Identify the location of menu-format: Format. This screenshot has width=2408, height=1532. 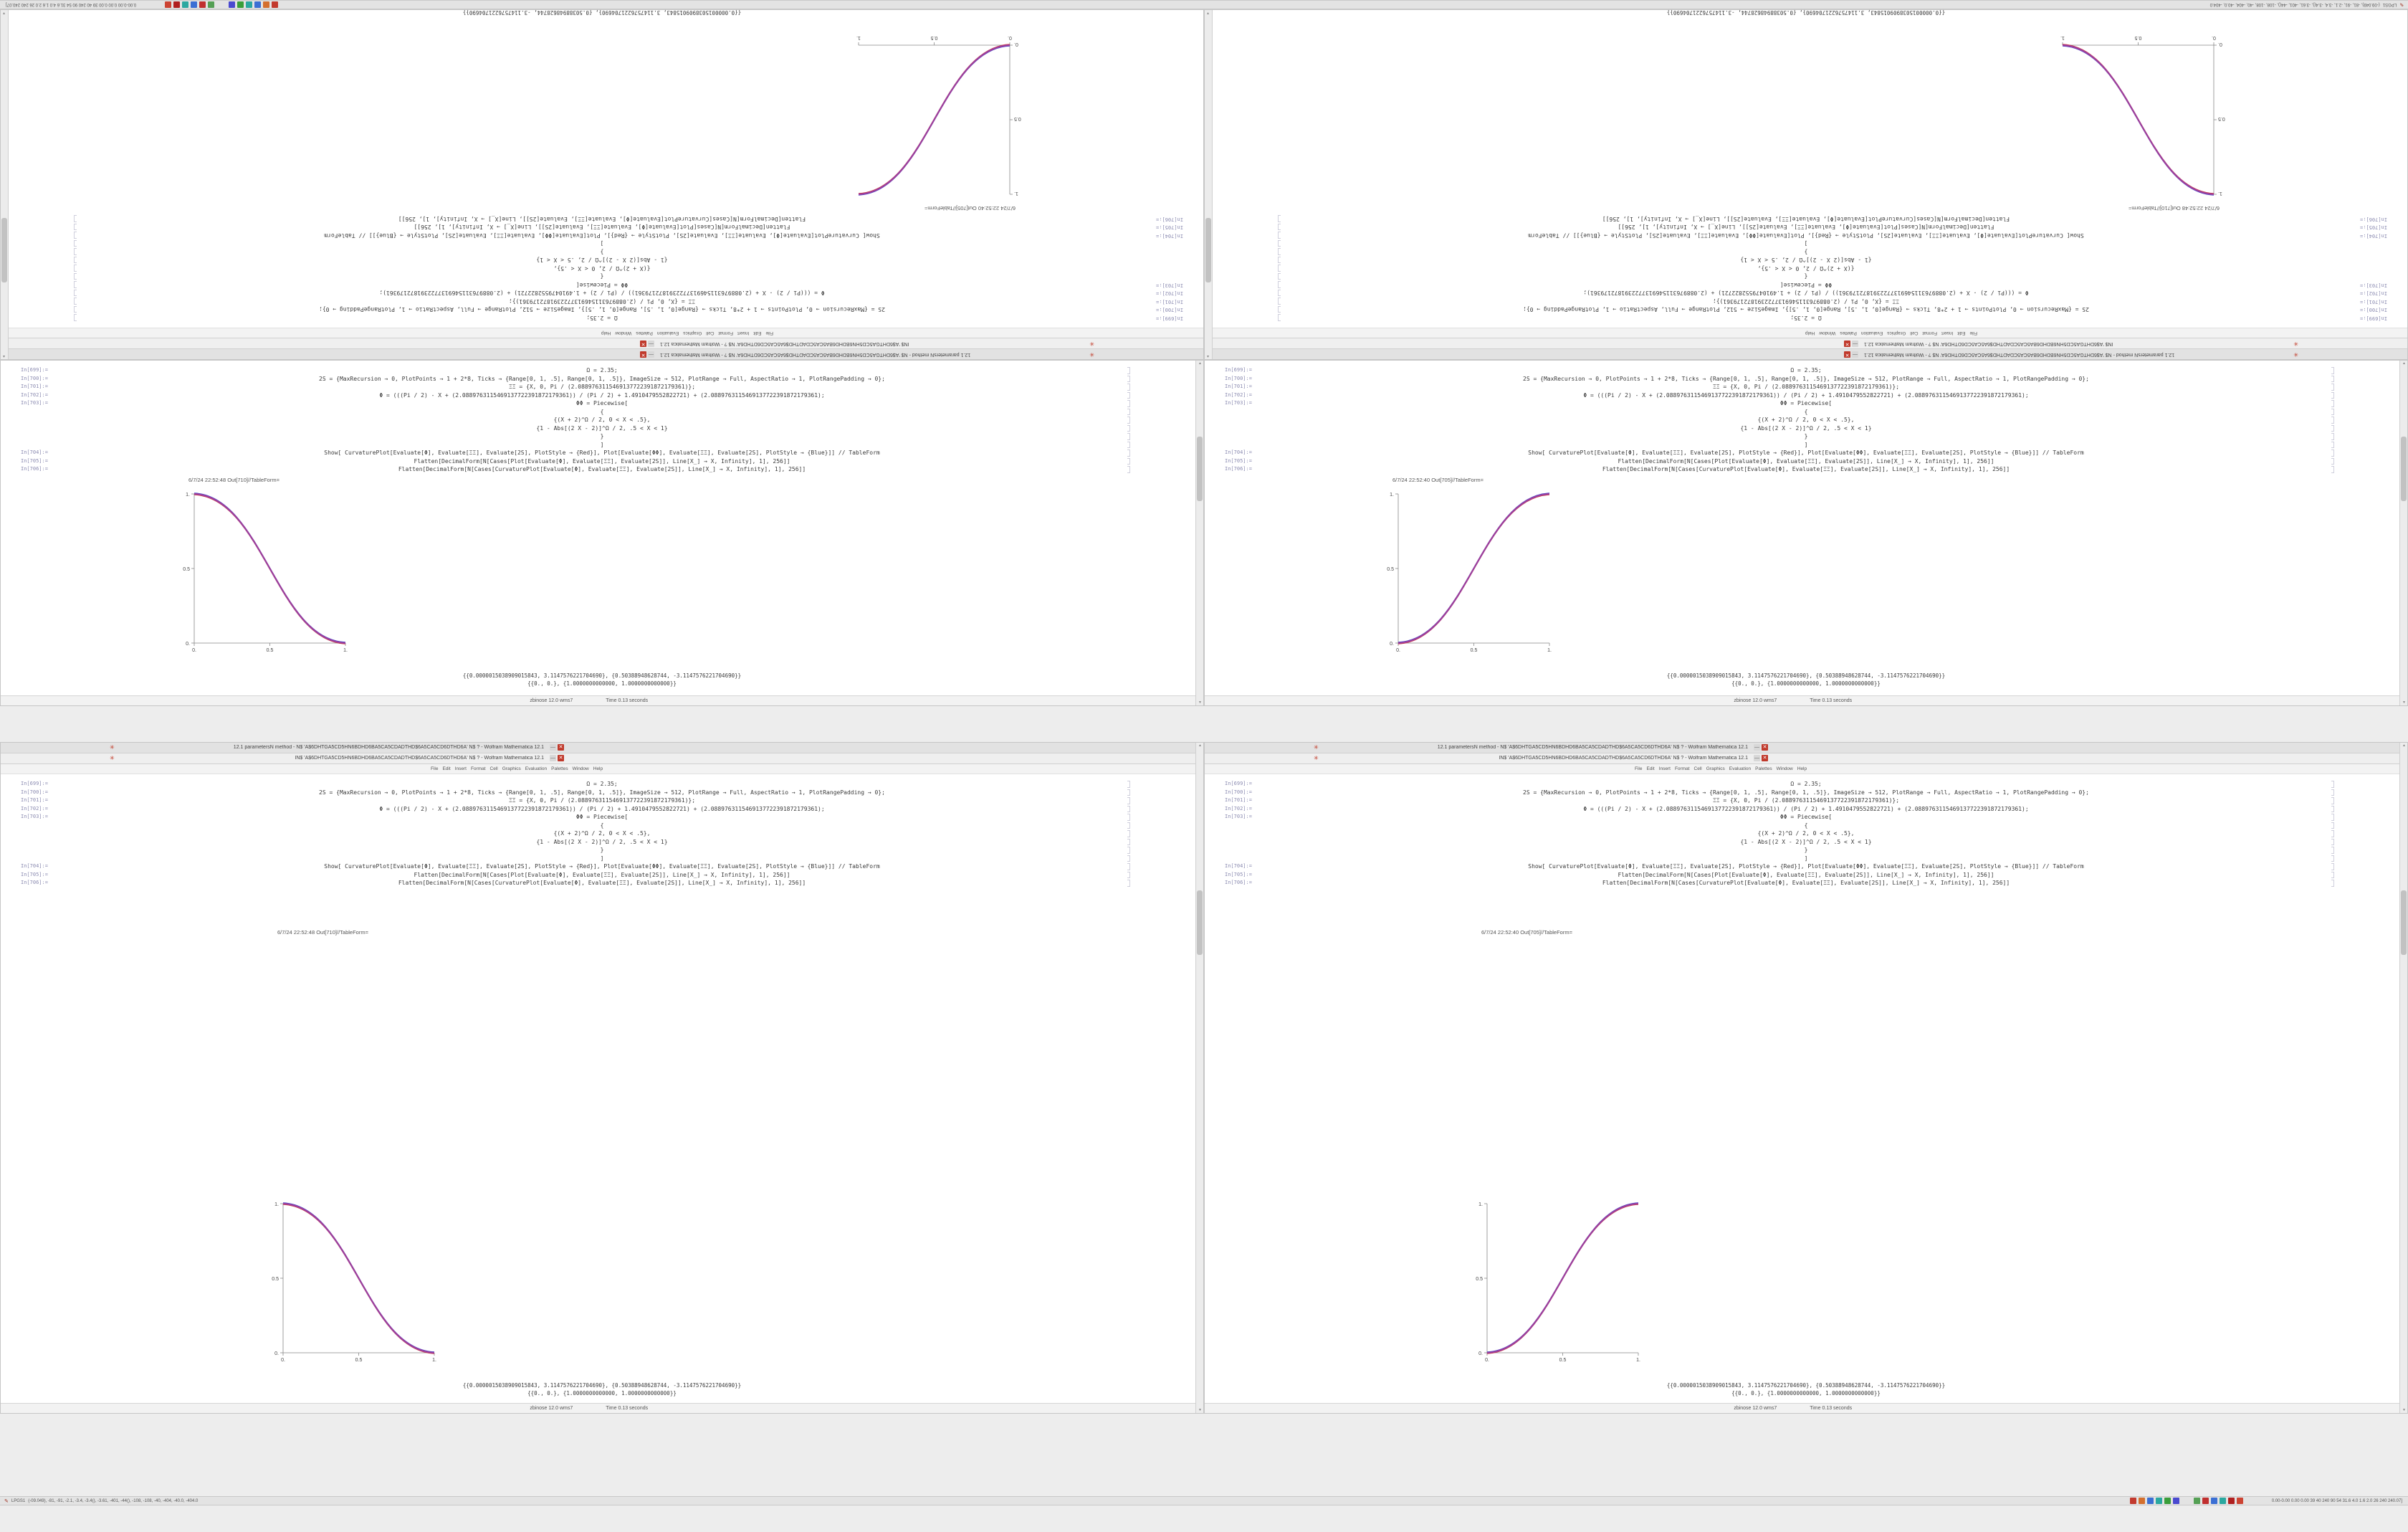
(1682, 768).